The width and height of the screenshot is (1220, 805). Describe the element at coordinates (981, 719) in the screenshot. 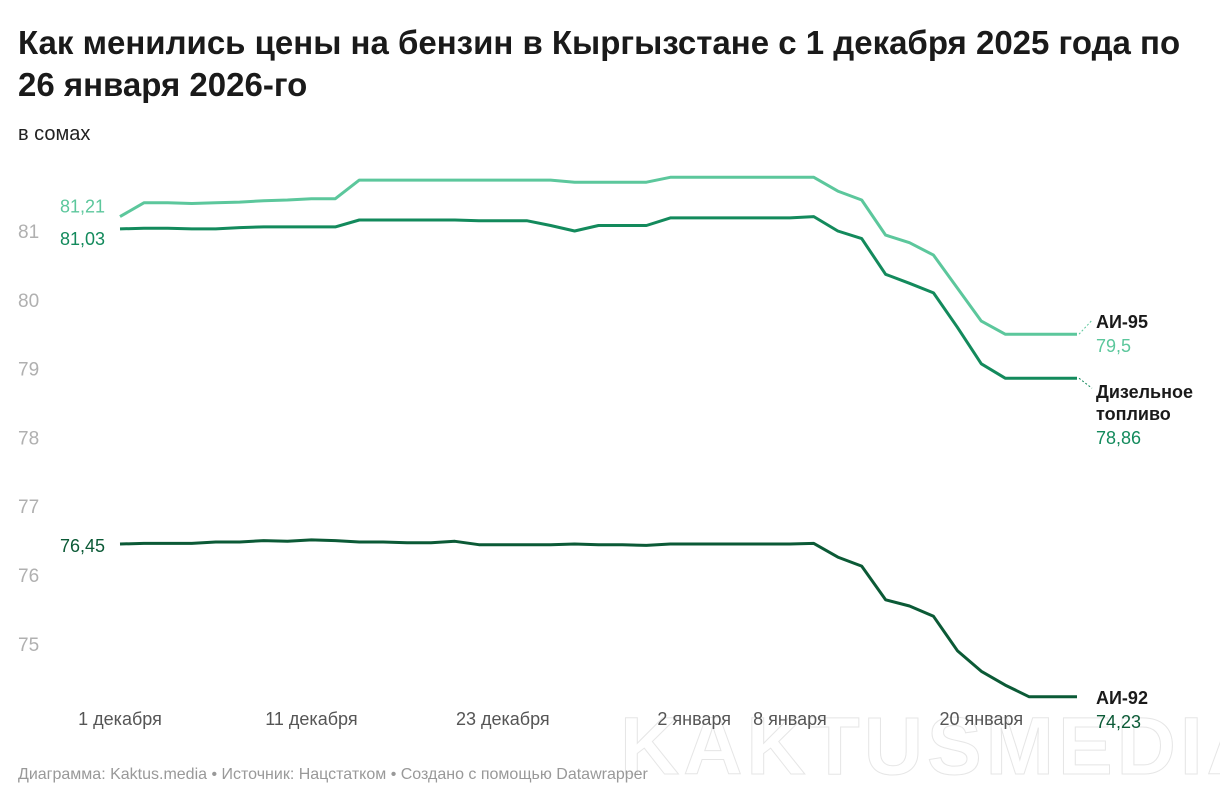

I see `x-tick-label: 20 января` at that location.